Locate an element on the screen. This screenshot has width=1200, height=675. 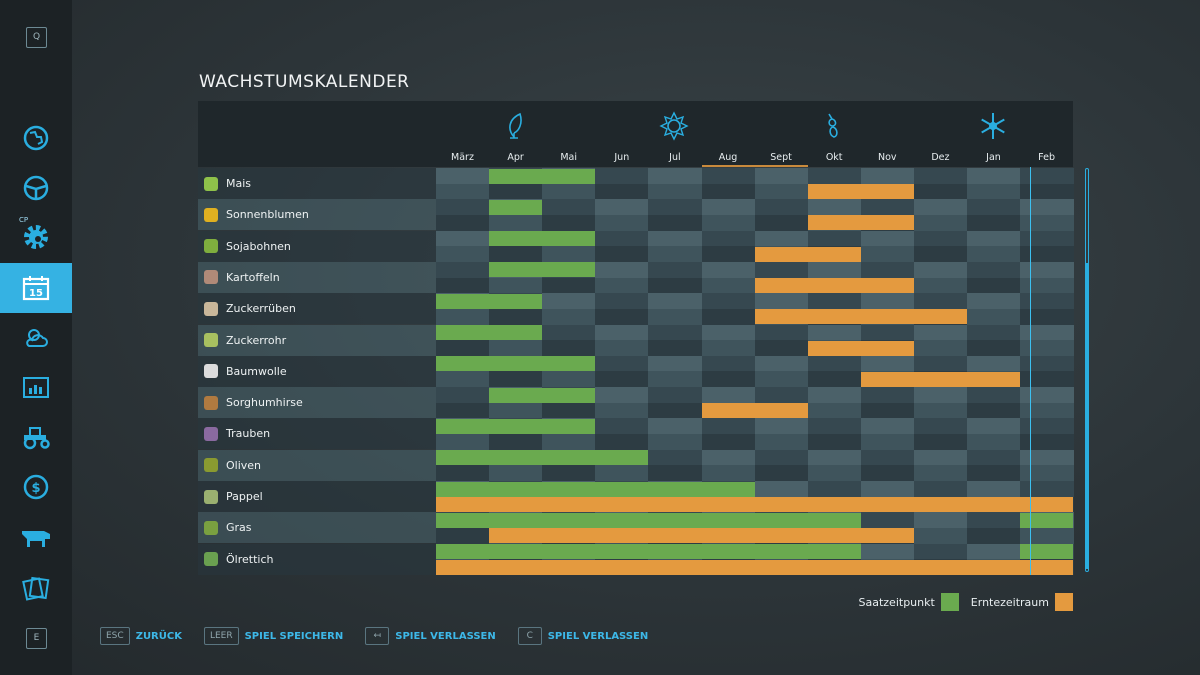
tractor-icon is located at coordinates (36, 437).